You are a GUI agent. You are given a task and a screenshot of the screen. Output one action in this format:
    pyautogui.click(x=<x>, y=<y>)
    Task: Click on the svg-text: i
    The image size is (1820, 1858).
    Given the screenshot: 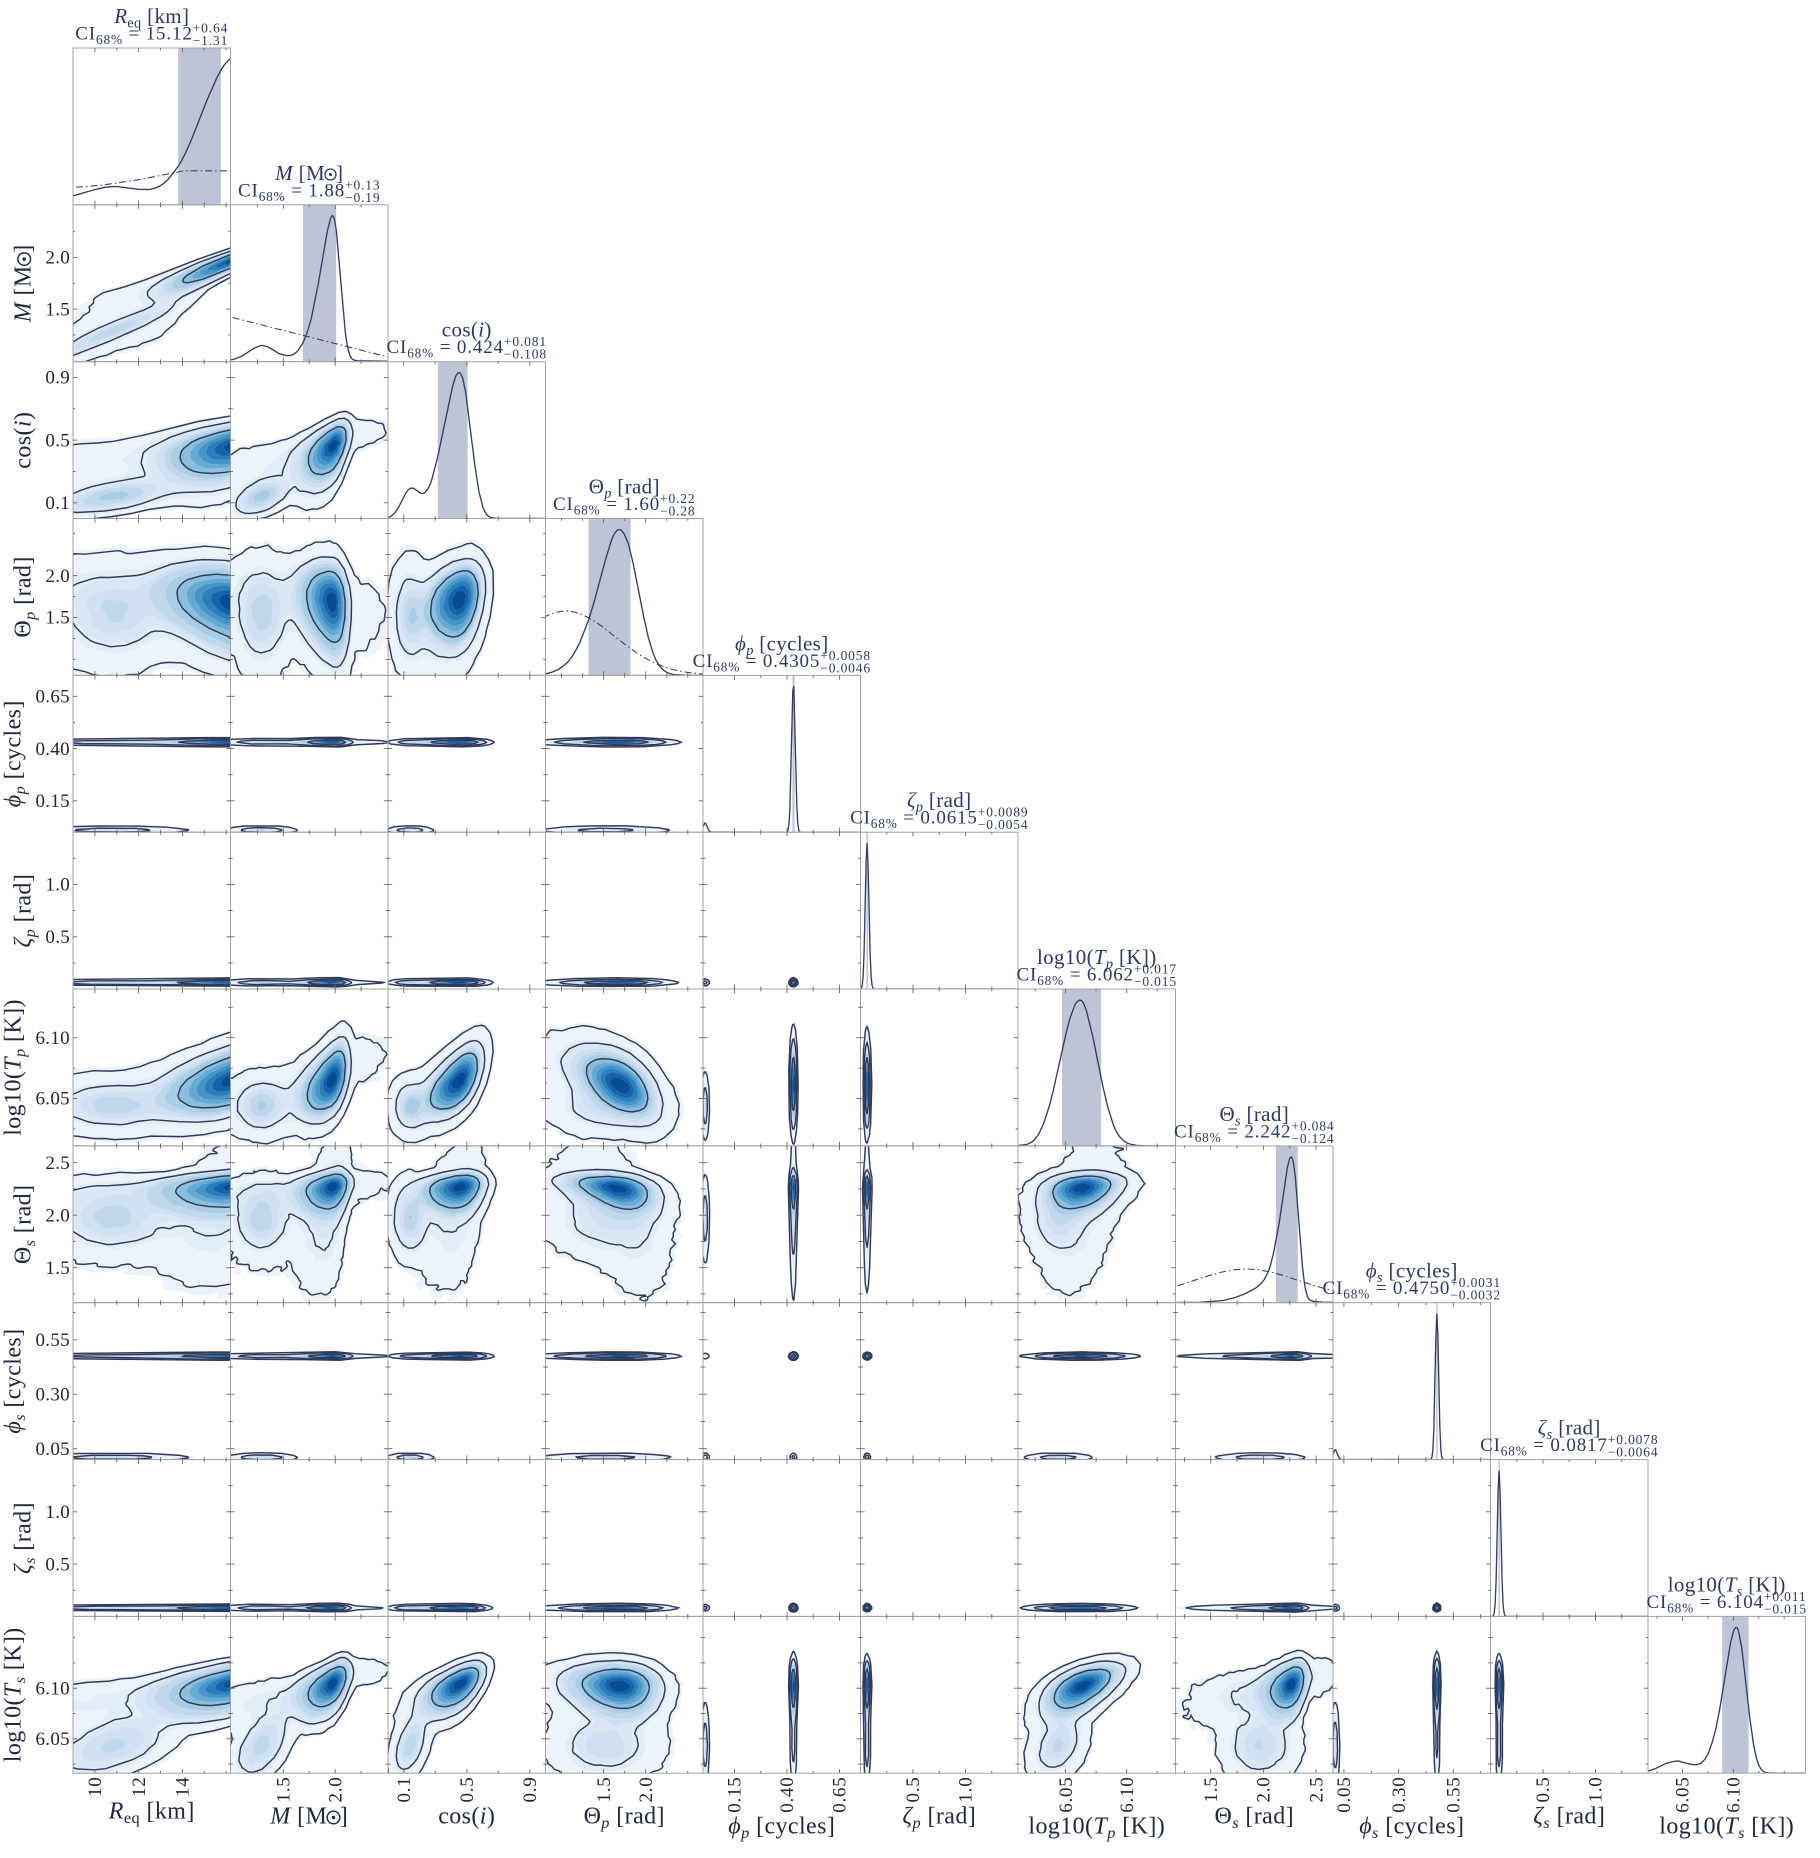 What is the action you would take?
    pyautogui.click(x=481, y=330)
    